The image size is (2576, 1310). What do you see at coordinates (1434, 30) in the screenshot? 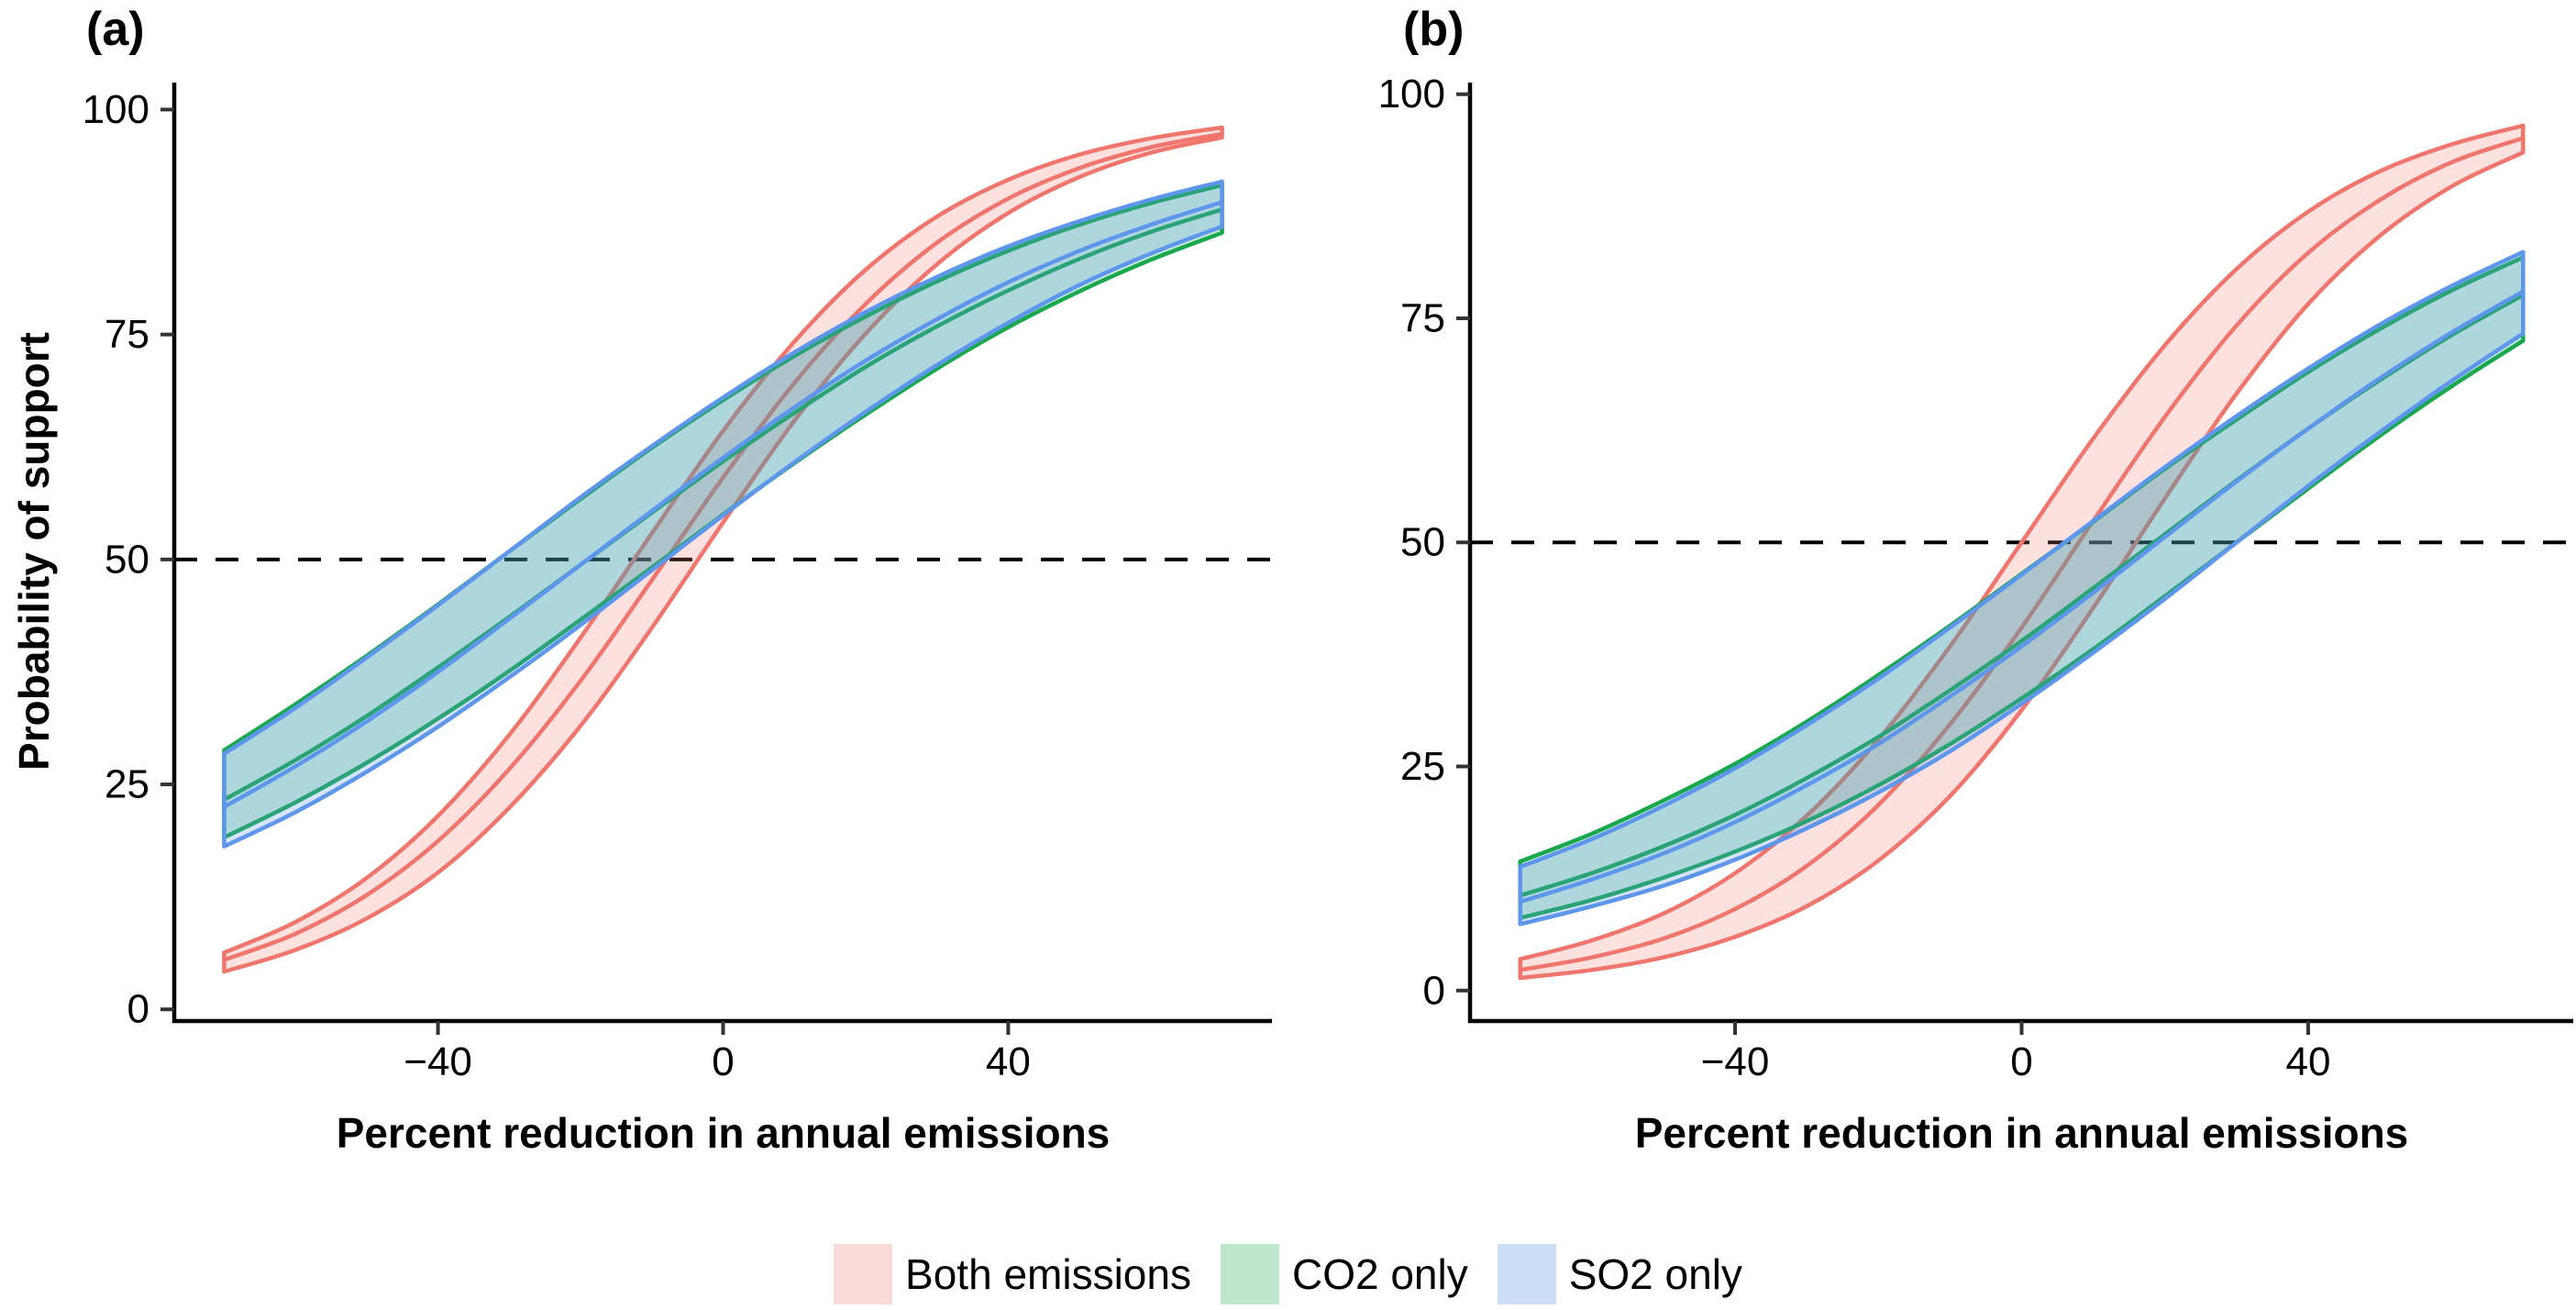
I see `panel-label-b: (b)` at bounding box center [1434, 30].